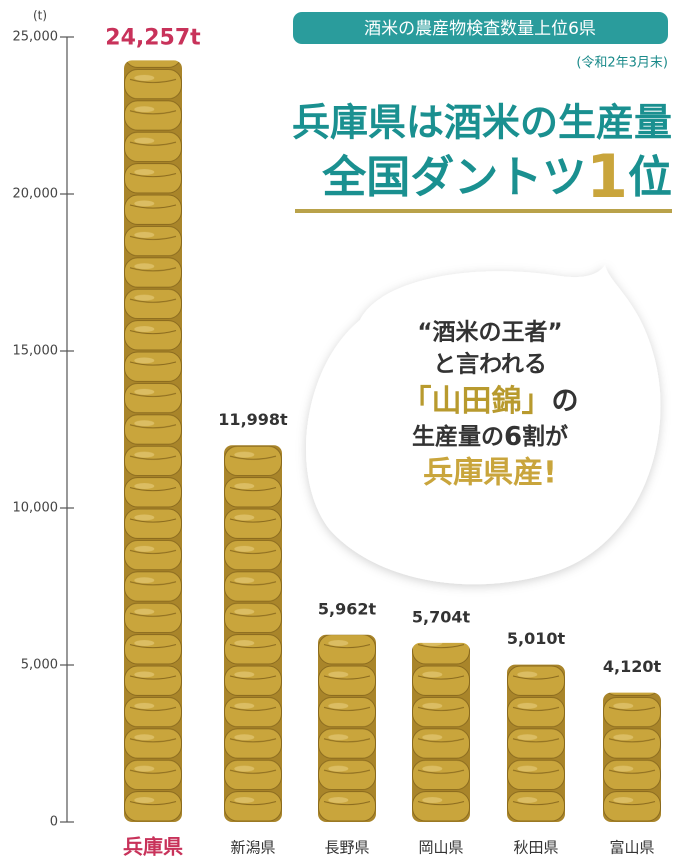 This screenshot has height=861, width=679. Describe the element at coordinates (440, 848) in the screenshot. I see `x-tick-label: 岡山県` at that location.